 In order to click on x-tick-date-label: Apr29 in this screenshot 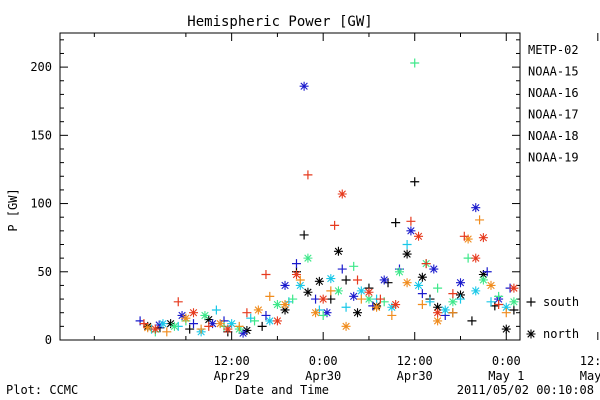, I will do `click(232, 376)`.